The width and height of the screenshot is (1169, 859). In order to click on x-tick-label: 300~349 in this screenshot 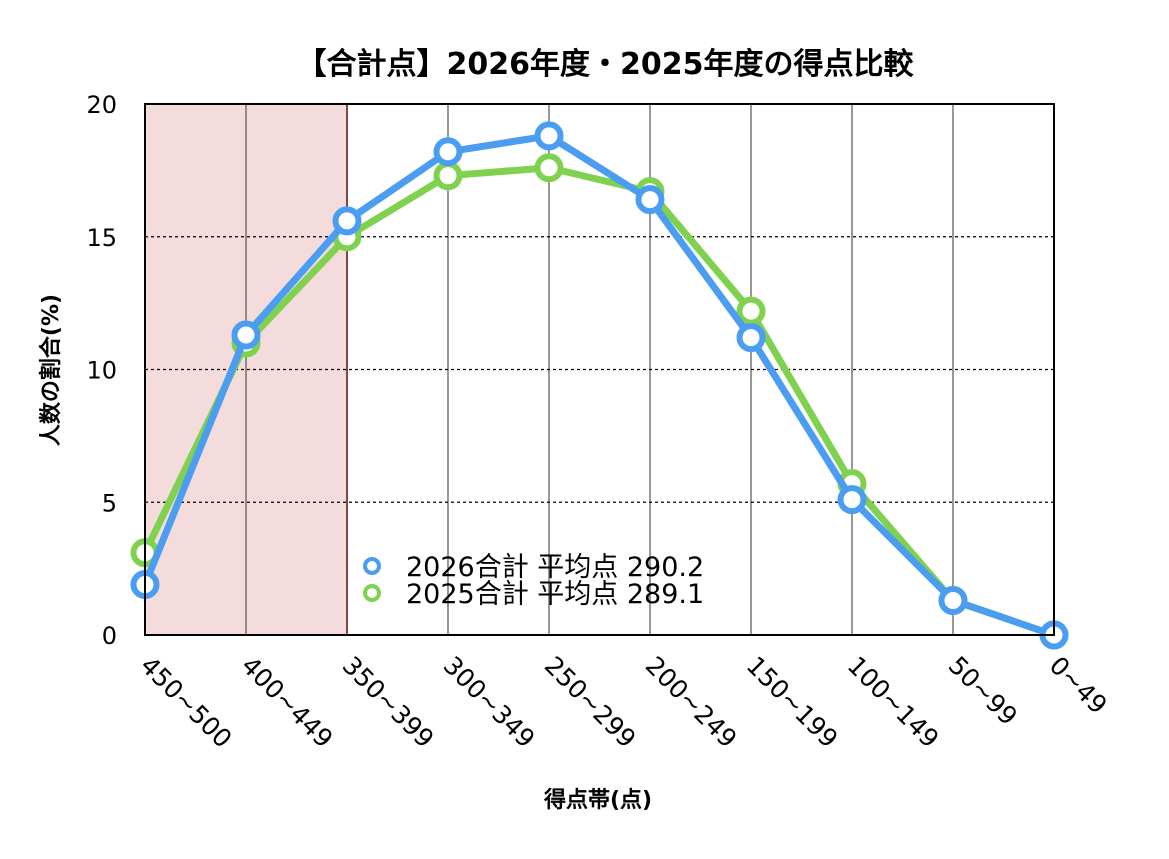, I will do `click(489, 702)`.